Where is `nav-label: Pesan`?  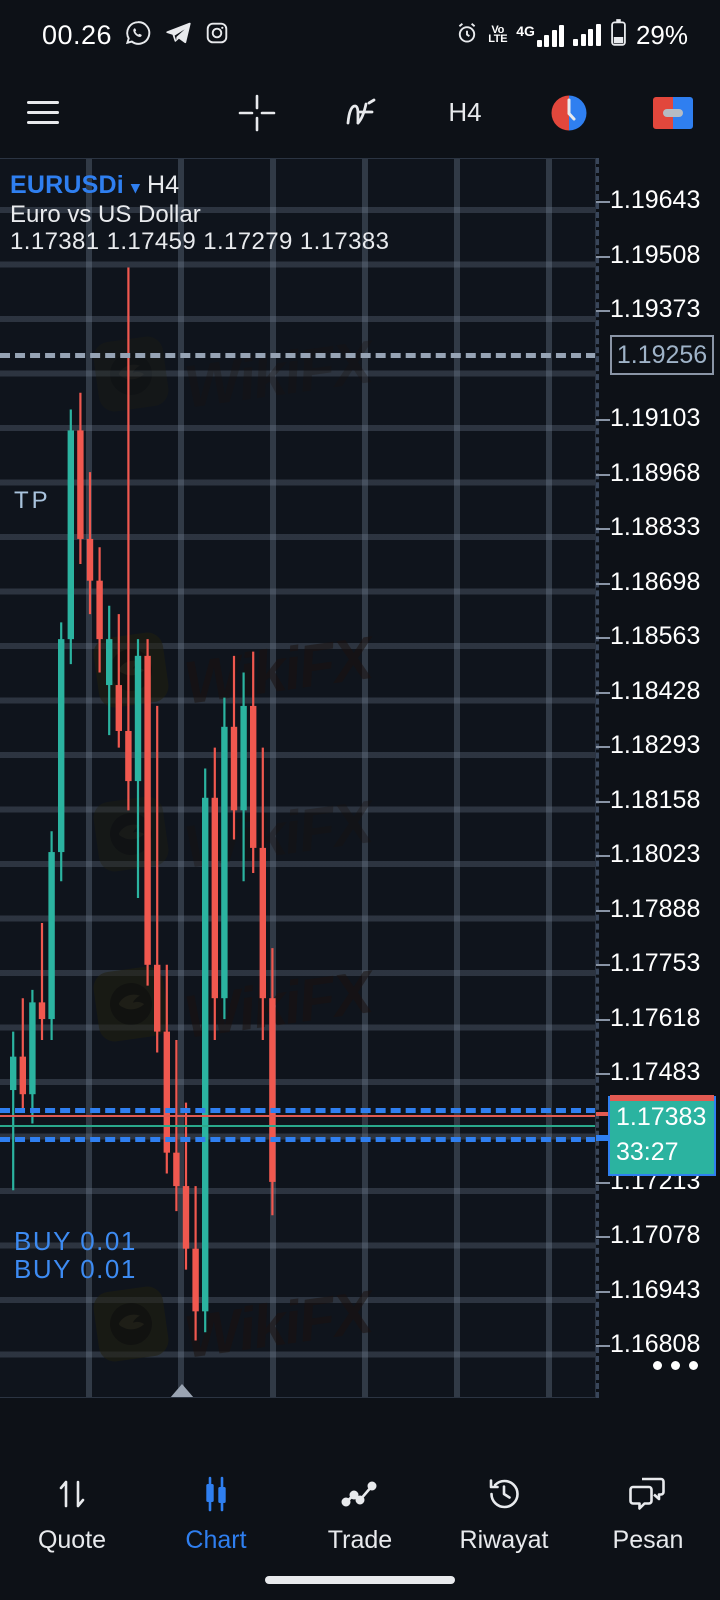 nav-label: Pesan is located at coordinates (648, 1540).